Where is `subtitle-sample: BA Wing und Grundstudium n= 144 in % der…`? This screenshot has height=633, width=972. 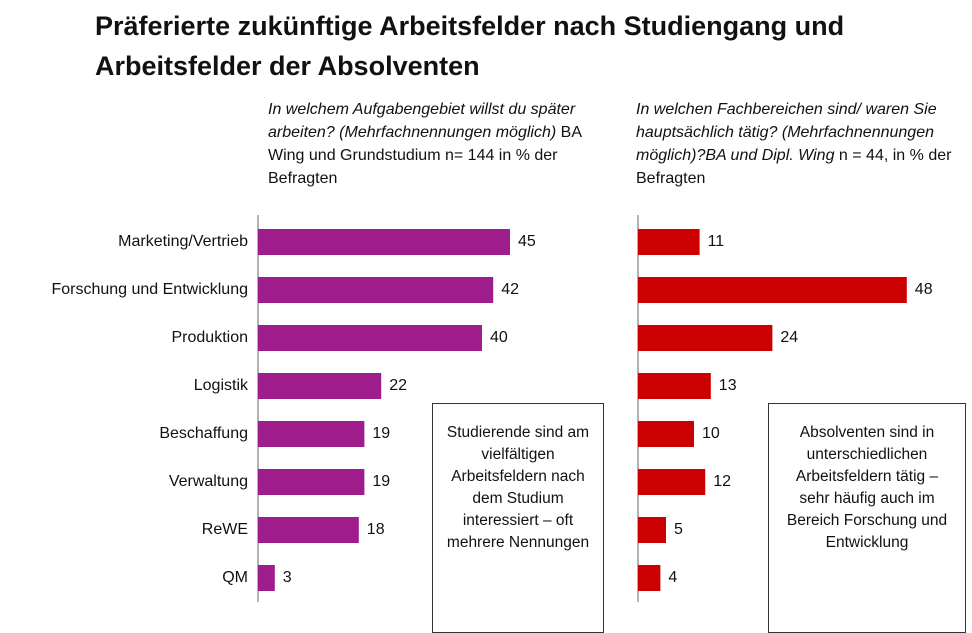
subtitle-sample: BA Wing und Grundstudium n= 144 in % der… is located at coordinates (425, 155).